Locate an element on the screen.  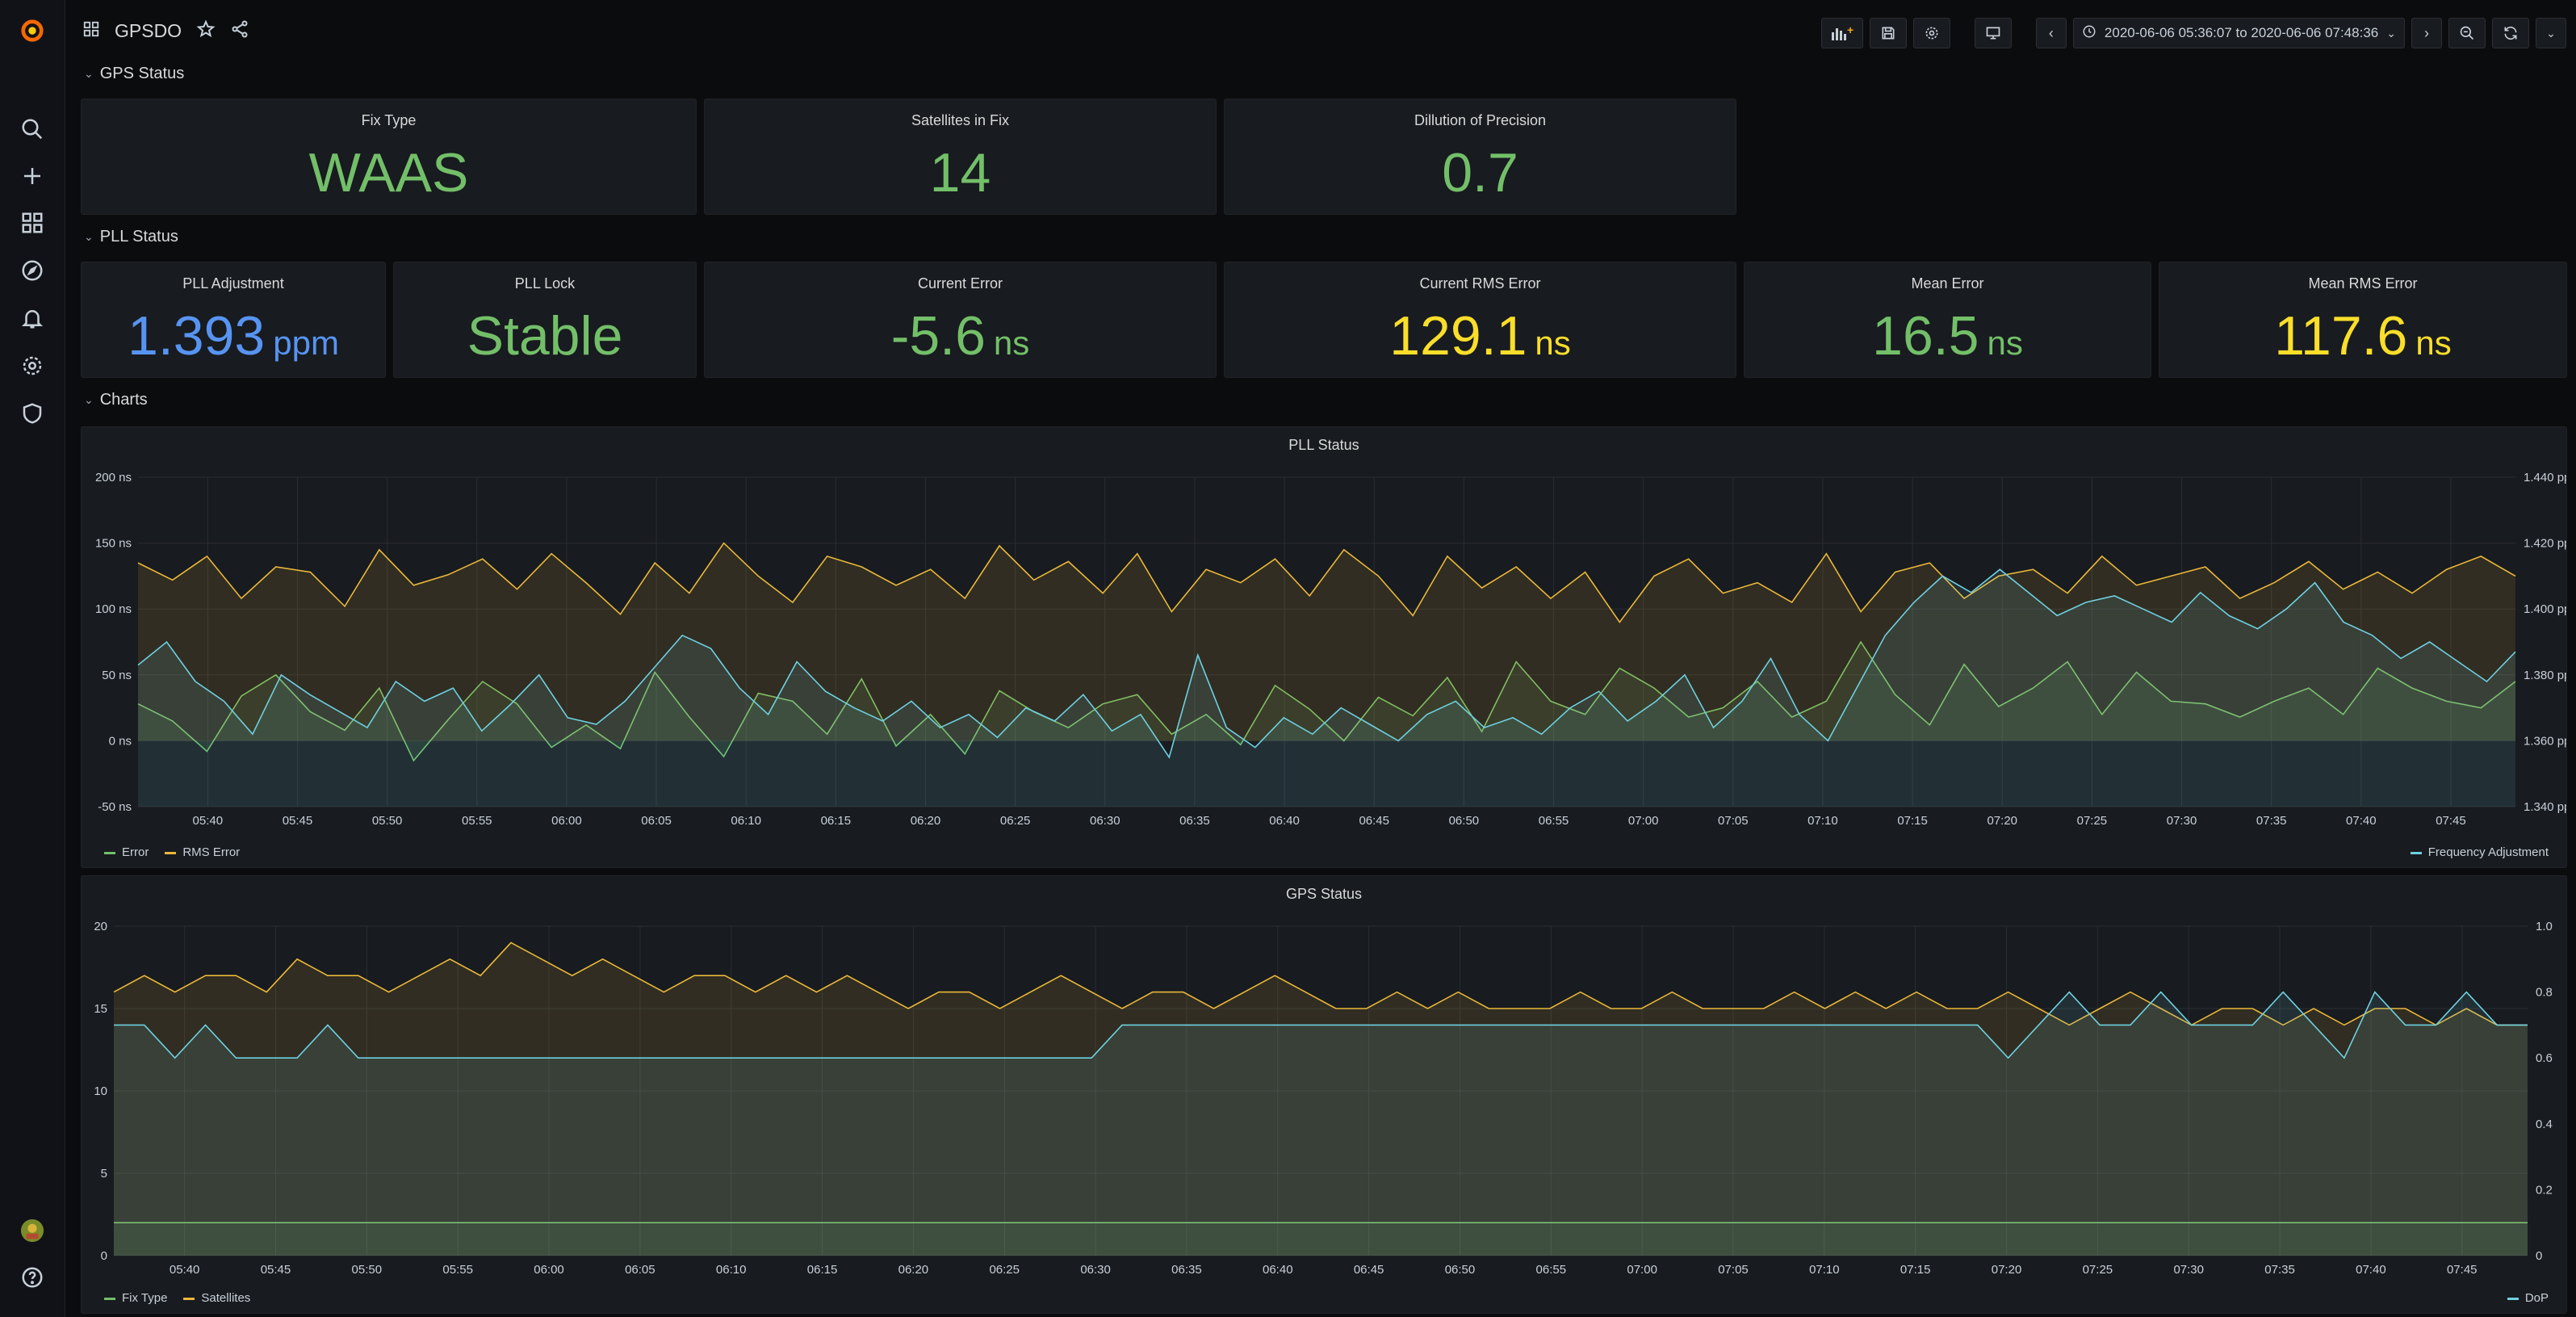
y-left-tick-label: 150 ns is located at coordinates (114, 544).